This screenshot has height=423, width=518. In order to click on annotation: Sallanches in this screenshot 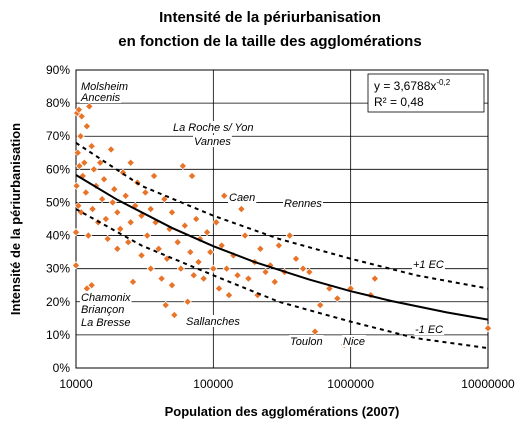, I will do `click(213, 322)`.